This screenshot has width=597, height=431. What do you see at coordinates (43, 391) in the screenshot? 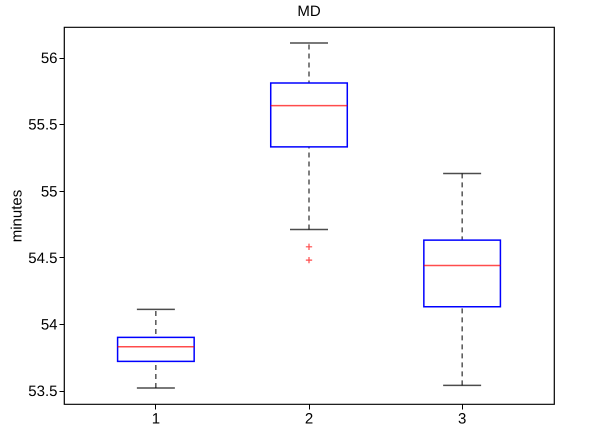
I see `y-tick-label: 53.5` at bounding box center [43, 391].